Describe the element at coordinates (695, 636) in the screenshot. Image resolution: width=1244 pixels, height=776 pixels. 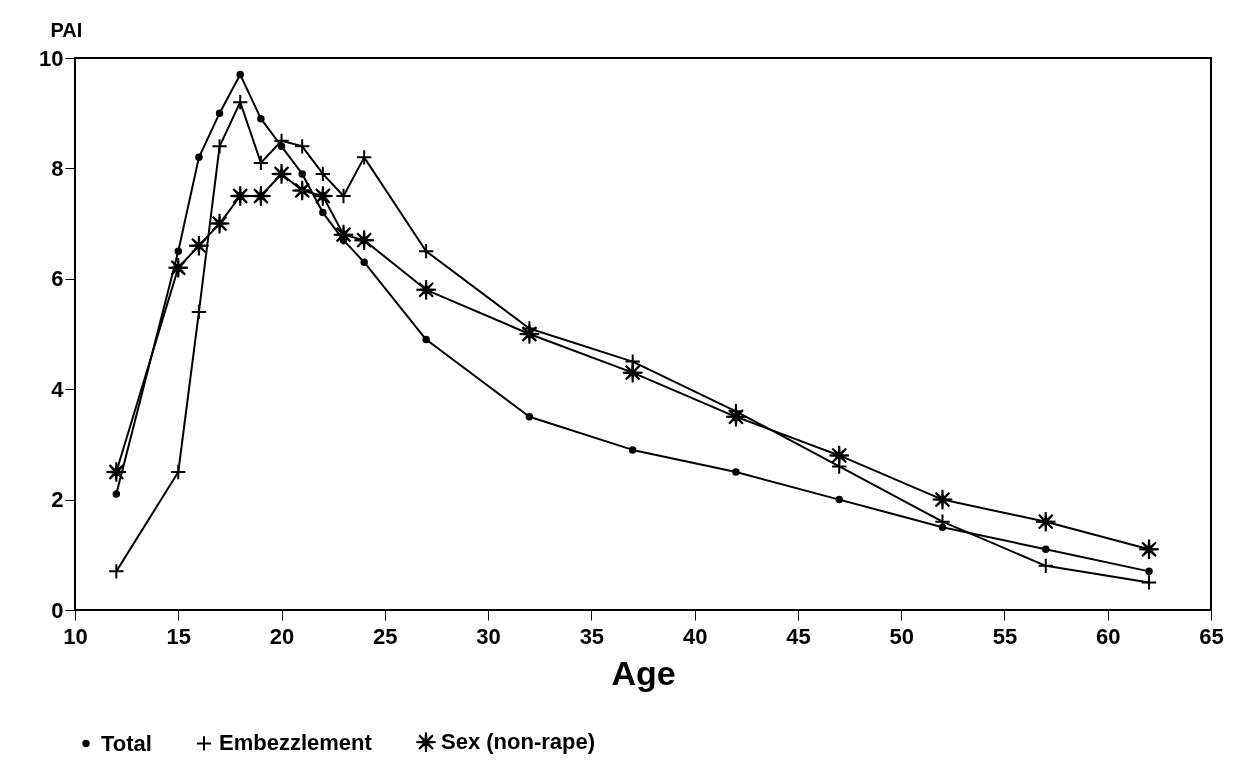
I see `x-tick-label: 40` at that location.